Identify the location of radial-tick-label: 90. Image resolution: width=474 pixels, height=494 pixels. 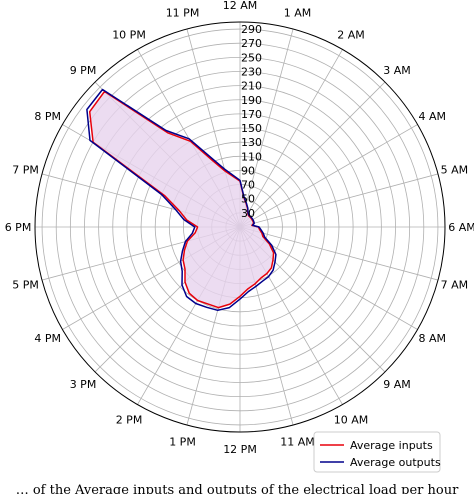
(248, 170).